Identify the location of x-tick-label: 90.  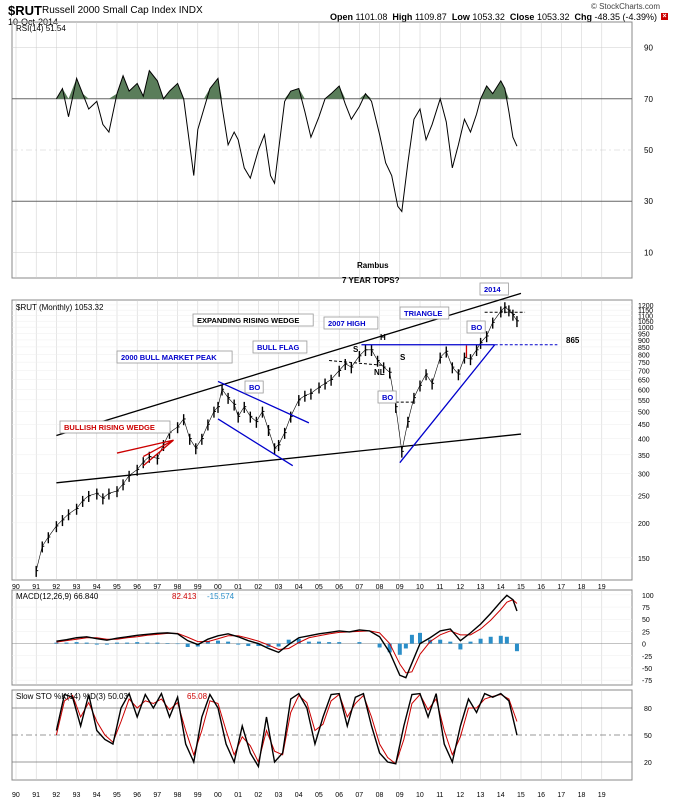
(16, 795).